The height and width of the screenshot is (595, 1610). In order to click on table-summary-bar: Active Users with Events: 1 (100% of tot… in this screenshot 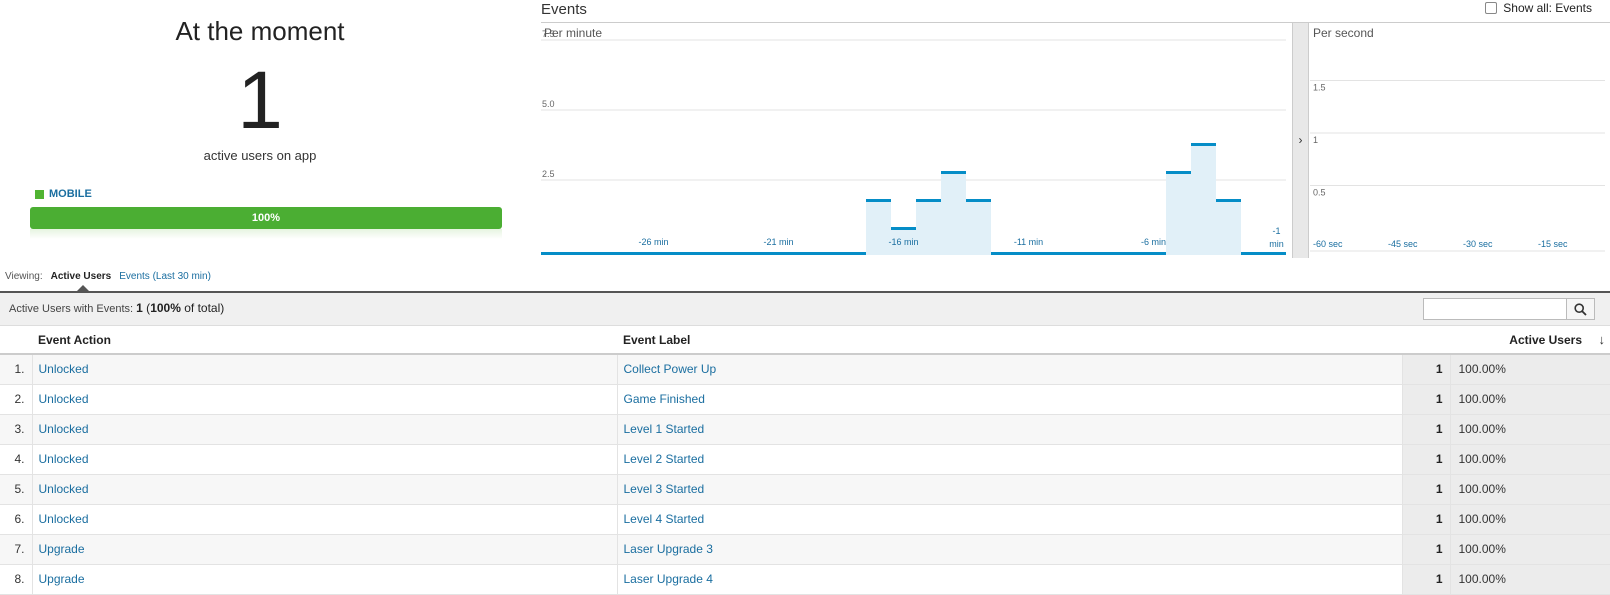, I will do `click(805, 308)`.